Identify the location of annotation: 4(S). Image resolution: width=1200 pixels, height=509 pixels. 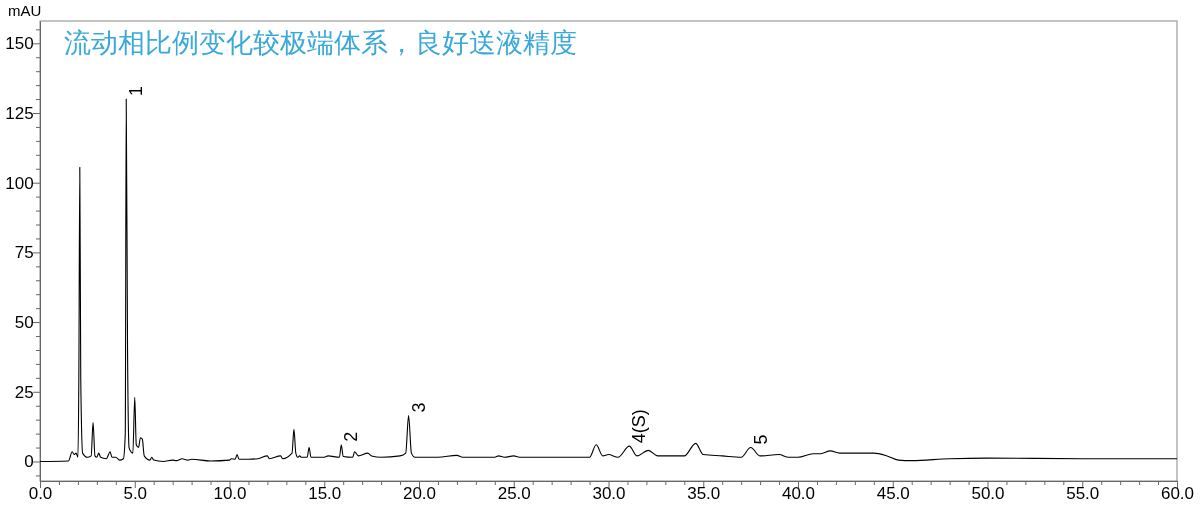
(639, 426).